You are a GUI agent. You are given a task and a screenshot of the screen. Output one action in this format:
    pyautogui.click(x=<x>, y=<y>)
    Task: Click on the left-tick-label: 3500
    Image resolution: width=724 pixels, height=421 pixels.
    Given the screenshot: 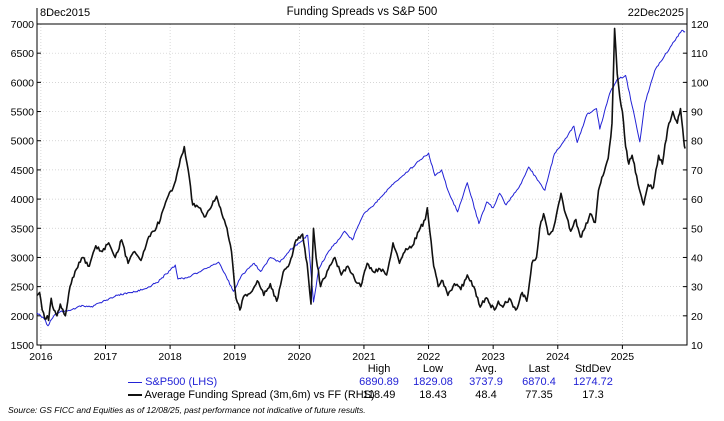 What is the action you would take?
    pyautogui.click(x=23, y=229)
    